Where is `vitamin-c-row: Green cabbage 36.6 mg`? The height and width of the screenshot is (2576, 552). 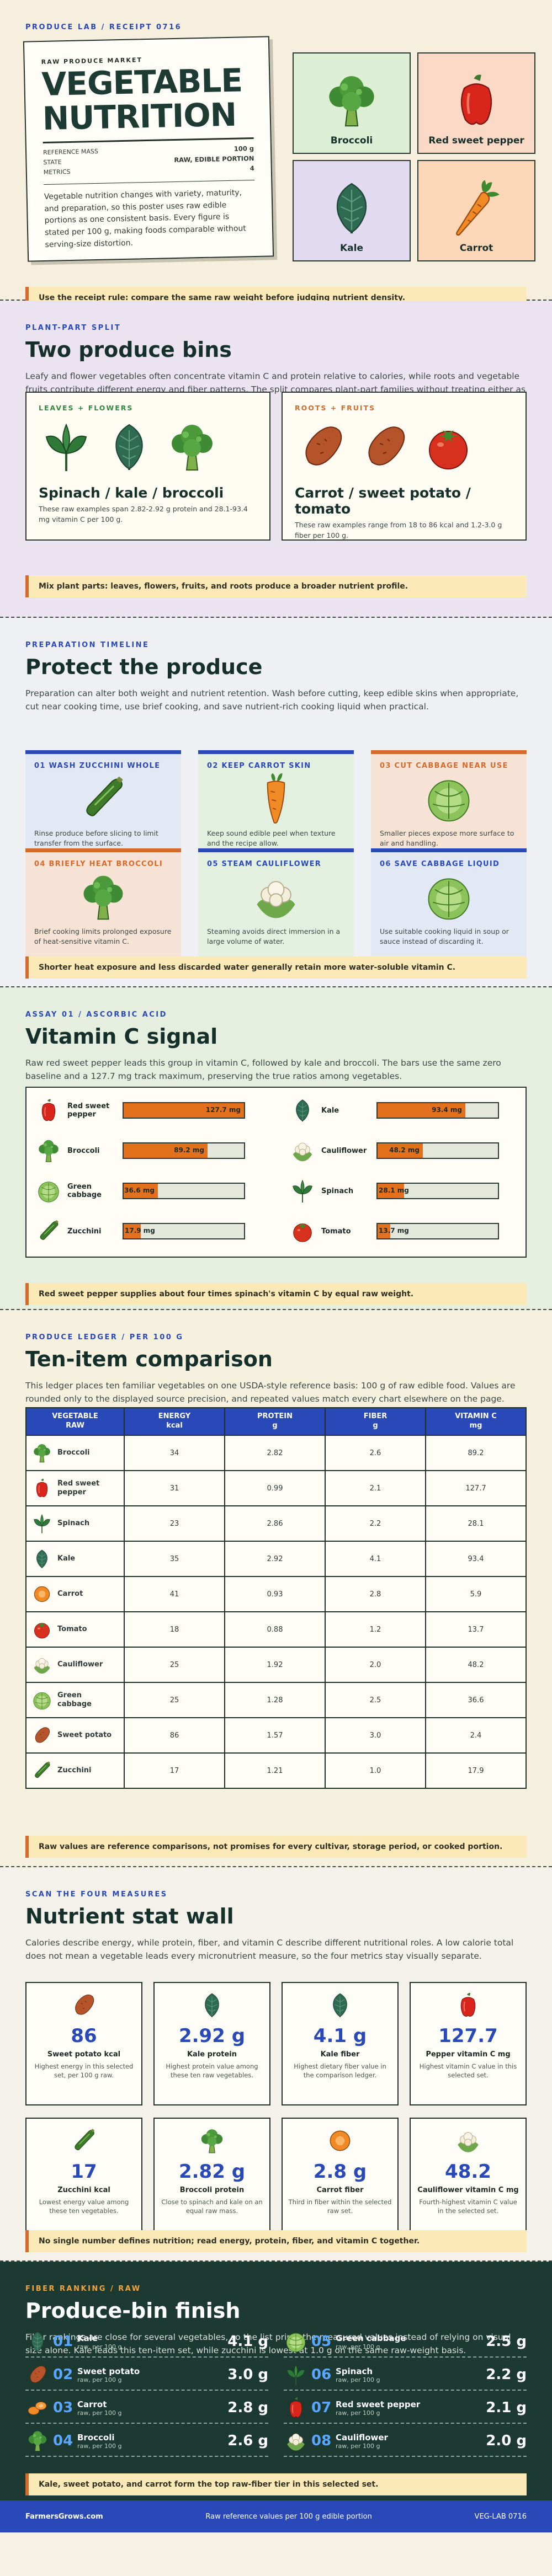 vitamin-c-row: Green cabbage 36.6 mg is located at coordinates (140, 1191).